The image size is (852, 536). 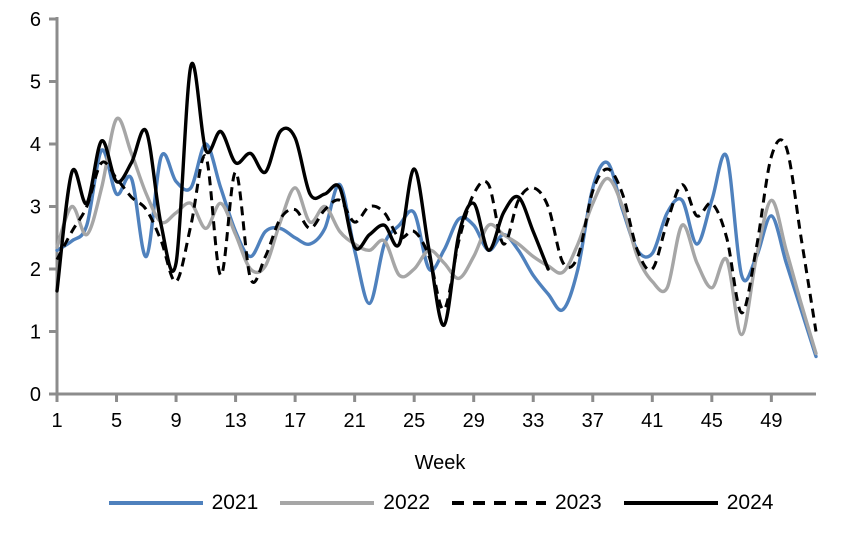 I want to click on legend-line-sample-2023, so click(x=499, y=502).